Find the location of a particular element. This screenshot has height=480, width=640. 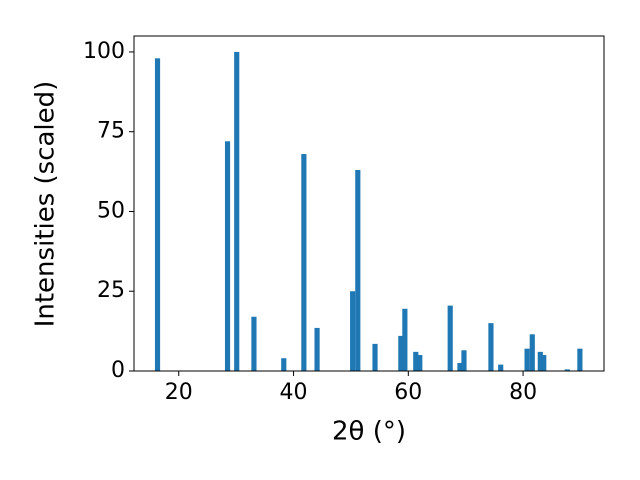

x-tick-label: 80 is located at coordinates (523, 392).